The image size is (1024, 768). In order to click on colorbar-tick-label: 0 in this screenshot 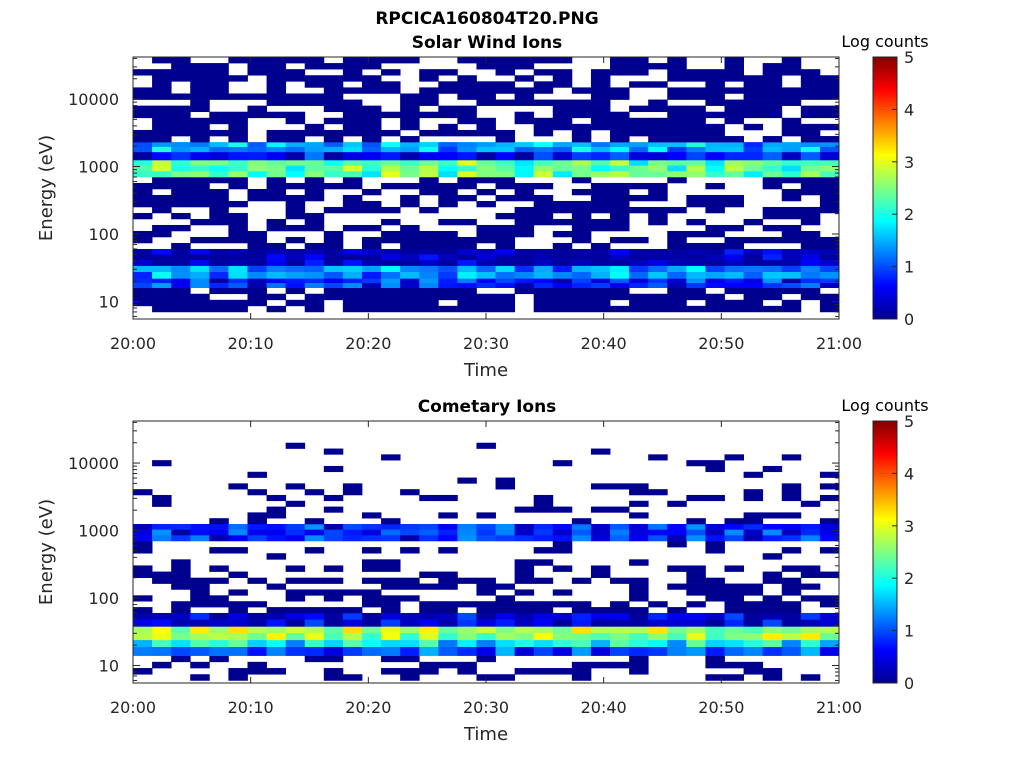, I will do `click(909, 319)`.